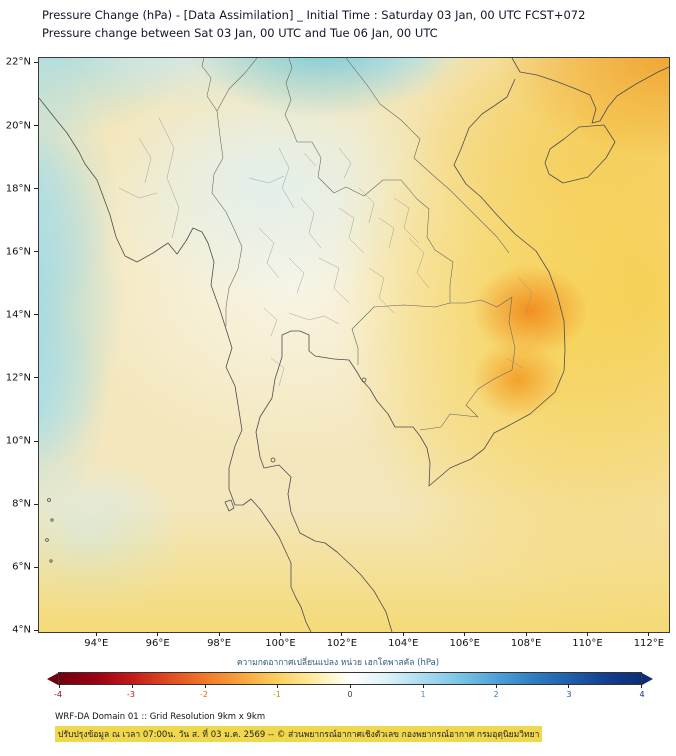 This screenshot has width=676, height=756. I want to click on colorbar-tick-label: -3, so click(131, 694).